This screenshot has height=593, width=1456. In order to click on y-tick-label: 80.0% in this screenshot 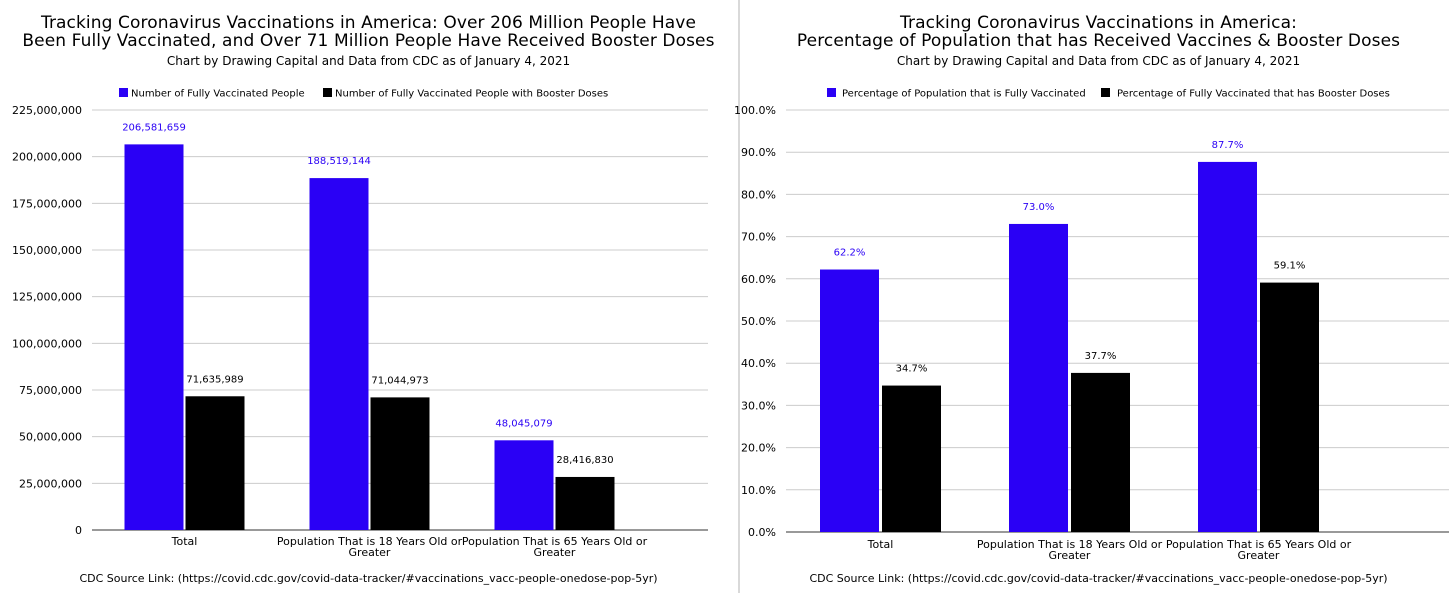, I will do `click(758, 194)`.